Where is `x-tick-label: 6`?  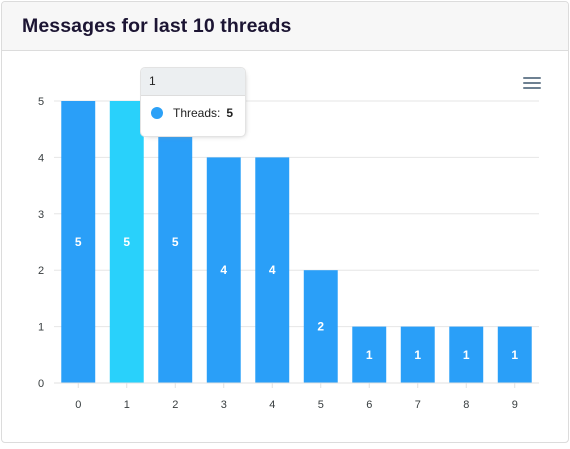
x-tick-label: 6 is located at coordinates (369, 405).